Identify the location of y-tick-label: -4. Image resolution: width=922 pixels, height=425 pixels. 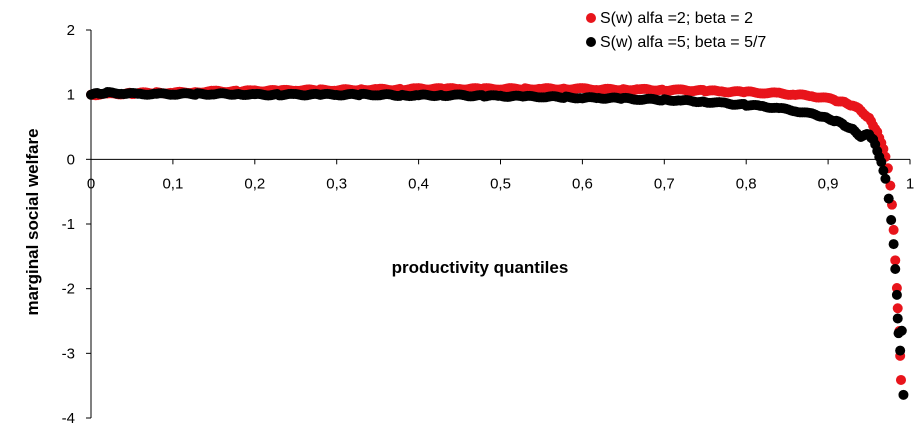
(68, 417).